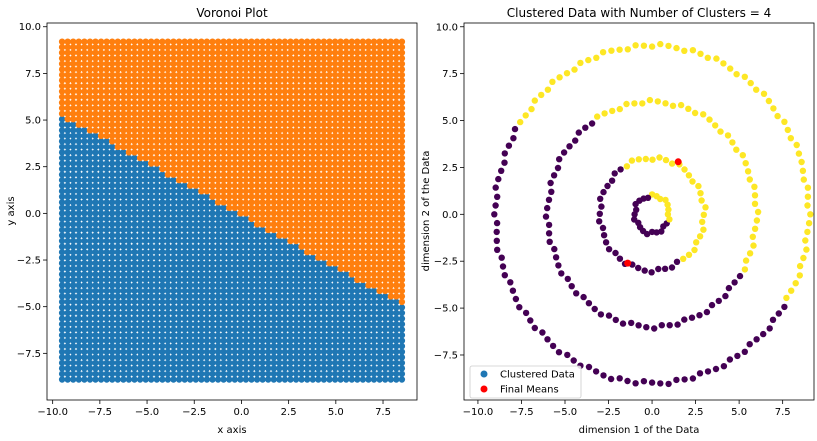  Describe the element at coordinates (33, 121) in the screenshot. I see `voronoi-plot-y-tick-label: 5.0` at that location.